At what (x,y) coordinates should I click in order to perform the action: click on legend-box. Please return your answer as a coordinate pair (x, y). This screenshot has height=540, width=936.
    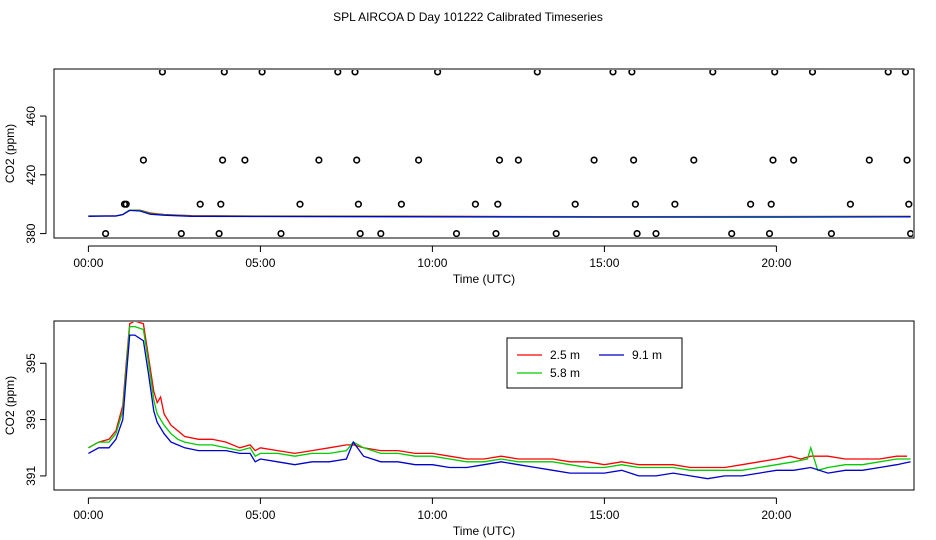
    Looking at the image, I should click on (594, 363).